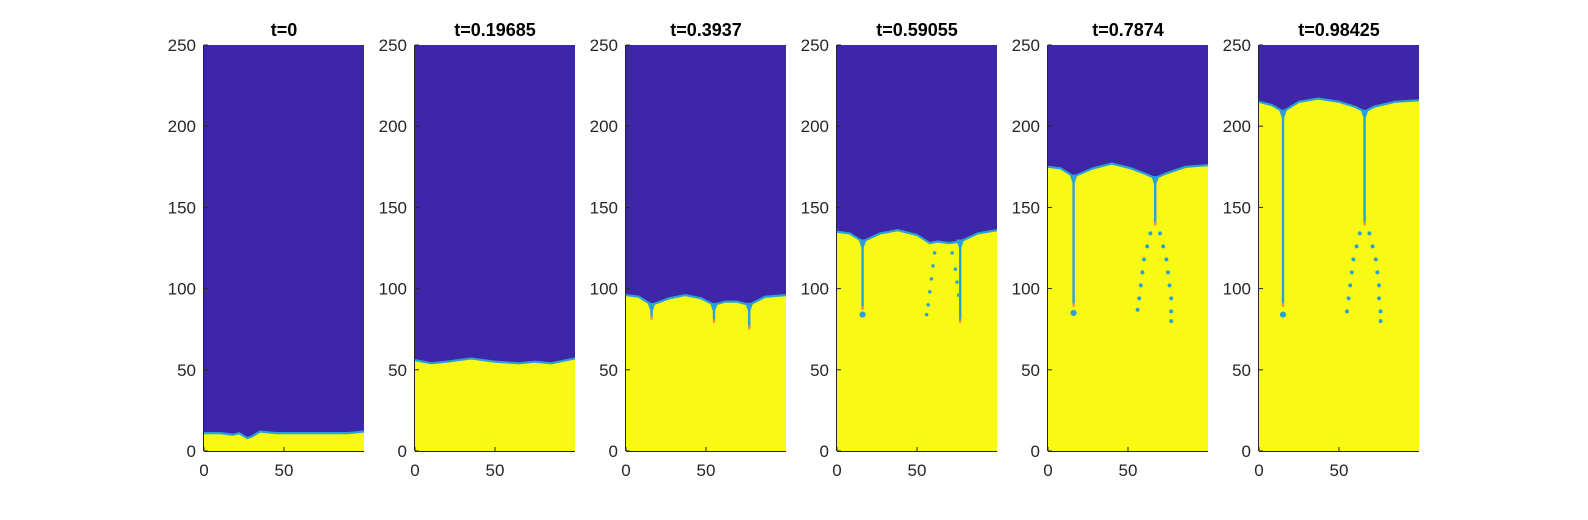 Image resolution: width=1588 pixels, height=520 pixels. I want to click on panel-title: t=0.59055, so click(917, 30).